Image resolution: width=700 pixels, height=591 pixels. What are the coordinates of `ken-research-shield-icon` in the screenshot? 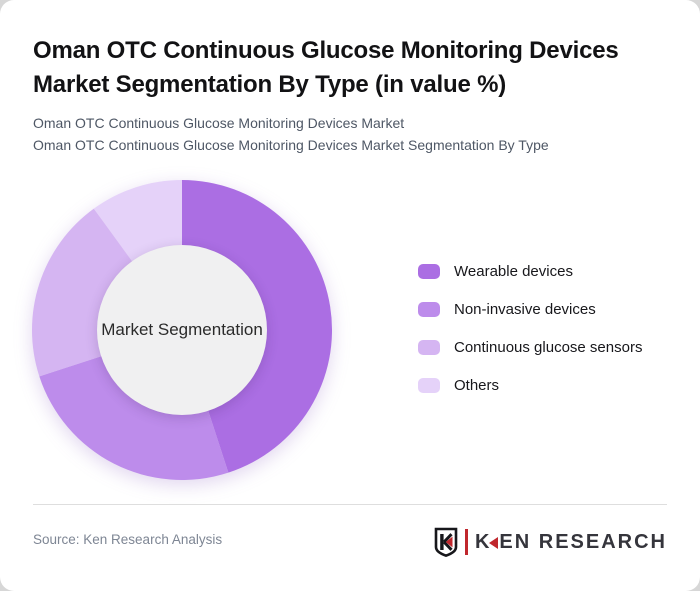 It's located at (446, 542).